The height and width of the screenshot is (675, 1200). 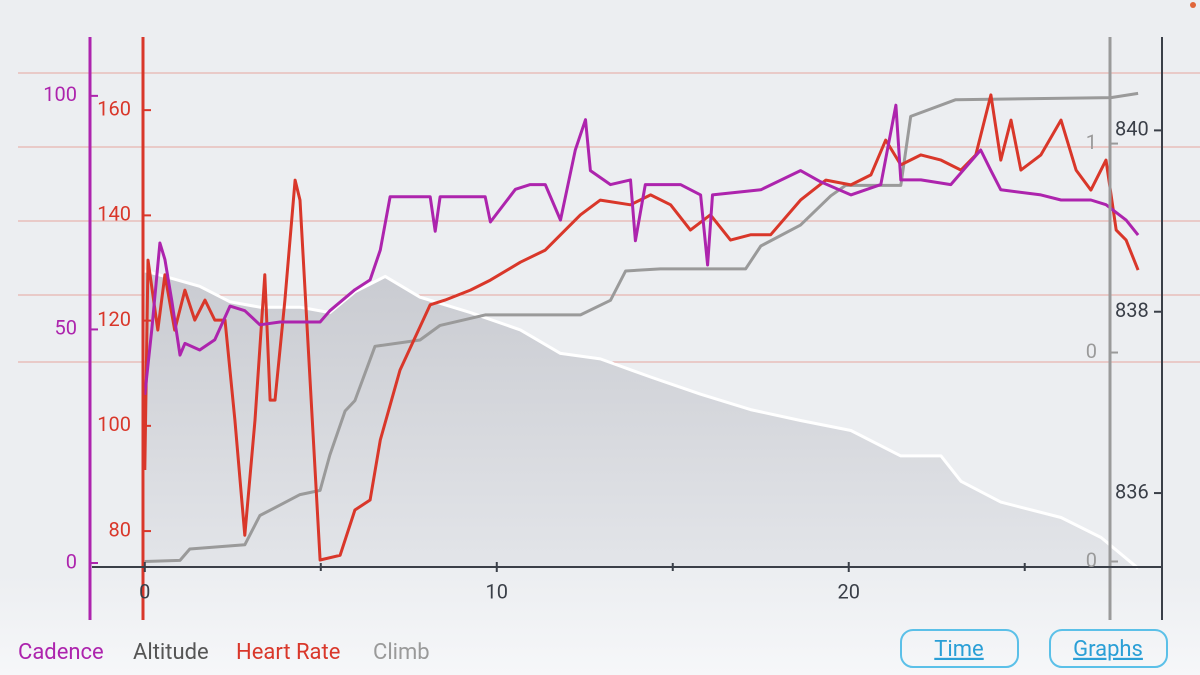 What do you see at coordinates (1132, 310) in the screenshot?
I see `y-tick-label: 838` at bounding box center [1132, 310].